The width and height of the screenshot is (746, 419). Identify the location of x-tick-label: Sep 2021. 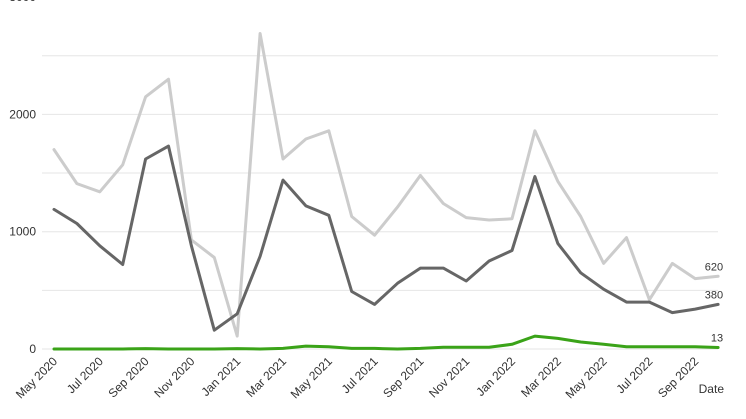
(403, 377).